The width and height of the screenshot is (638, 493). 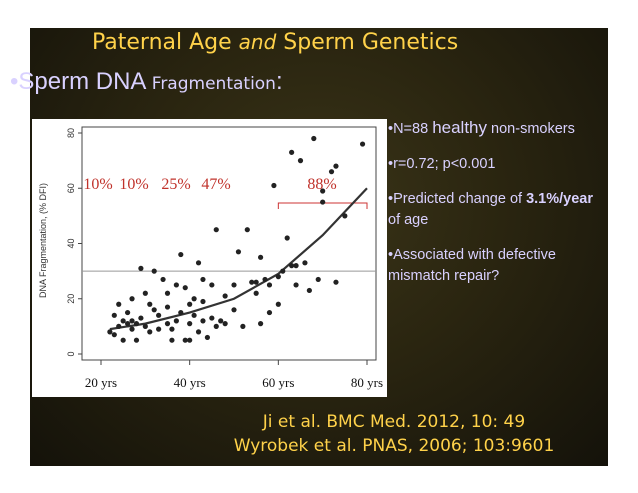 I want to click on bullet-predicted: •Predicted change of 3.1%/year of age, so click(x=493, y=210).